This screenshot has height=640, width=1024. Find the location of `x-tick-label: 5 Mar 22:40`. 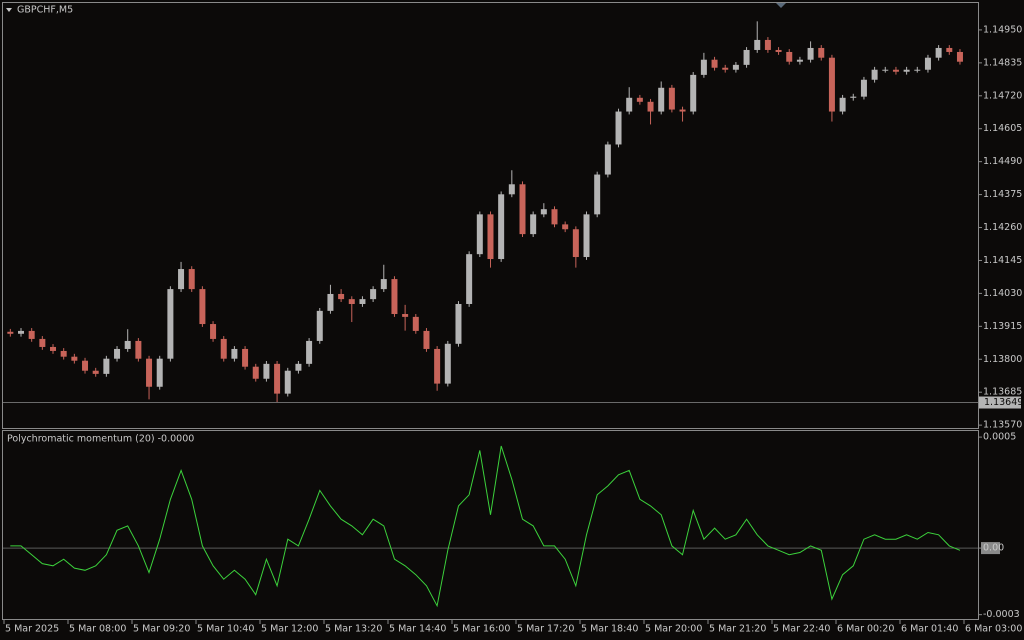

x-tick-label: 5 Mar 22:40 is located at coordinates (801, 629).